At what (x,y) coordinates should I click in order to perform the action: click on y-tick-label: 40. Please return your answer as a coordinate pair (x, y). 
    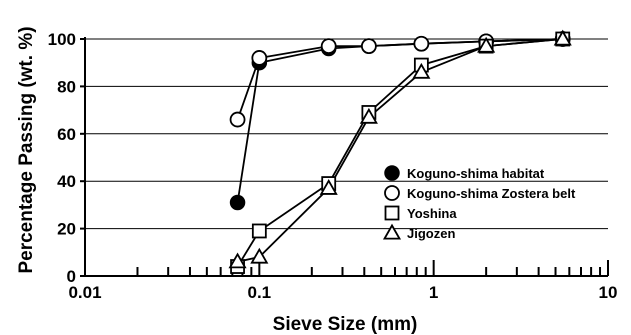
    Looking at the image, I should click on (66, 181).